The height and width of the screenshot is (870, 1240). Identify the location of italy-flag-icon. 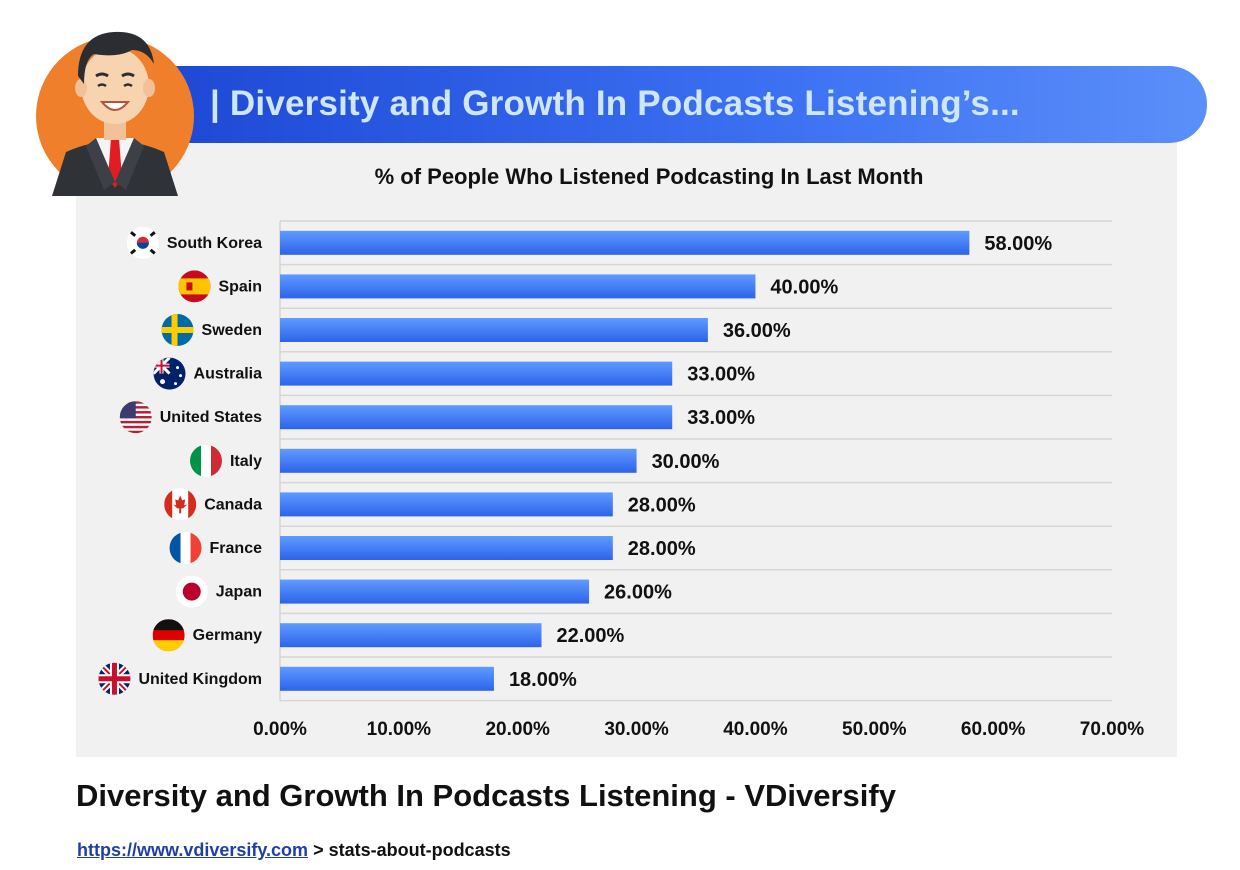
(205, 460).